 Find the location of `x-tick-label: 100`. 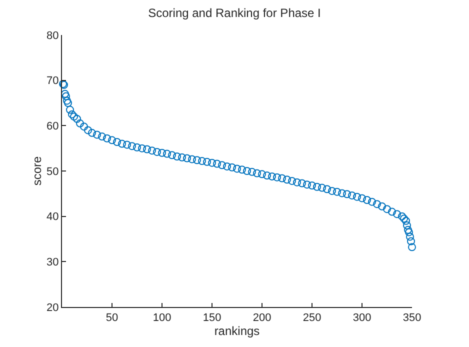

x-tick-label: 100 is located at coordinates (162, 318).